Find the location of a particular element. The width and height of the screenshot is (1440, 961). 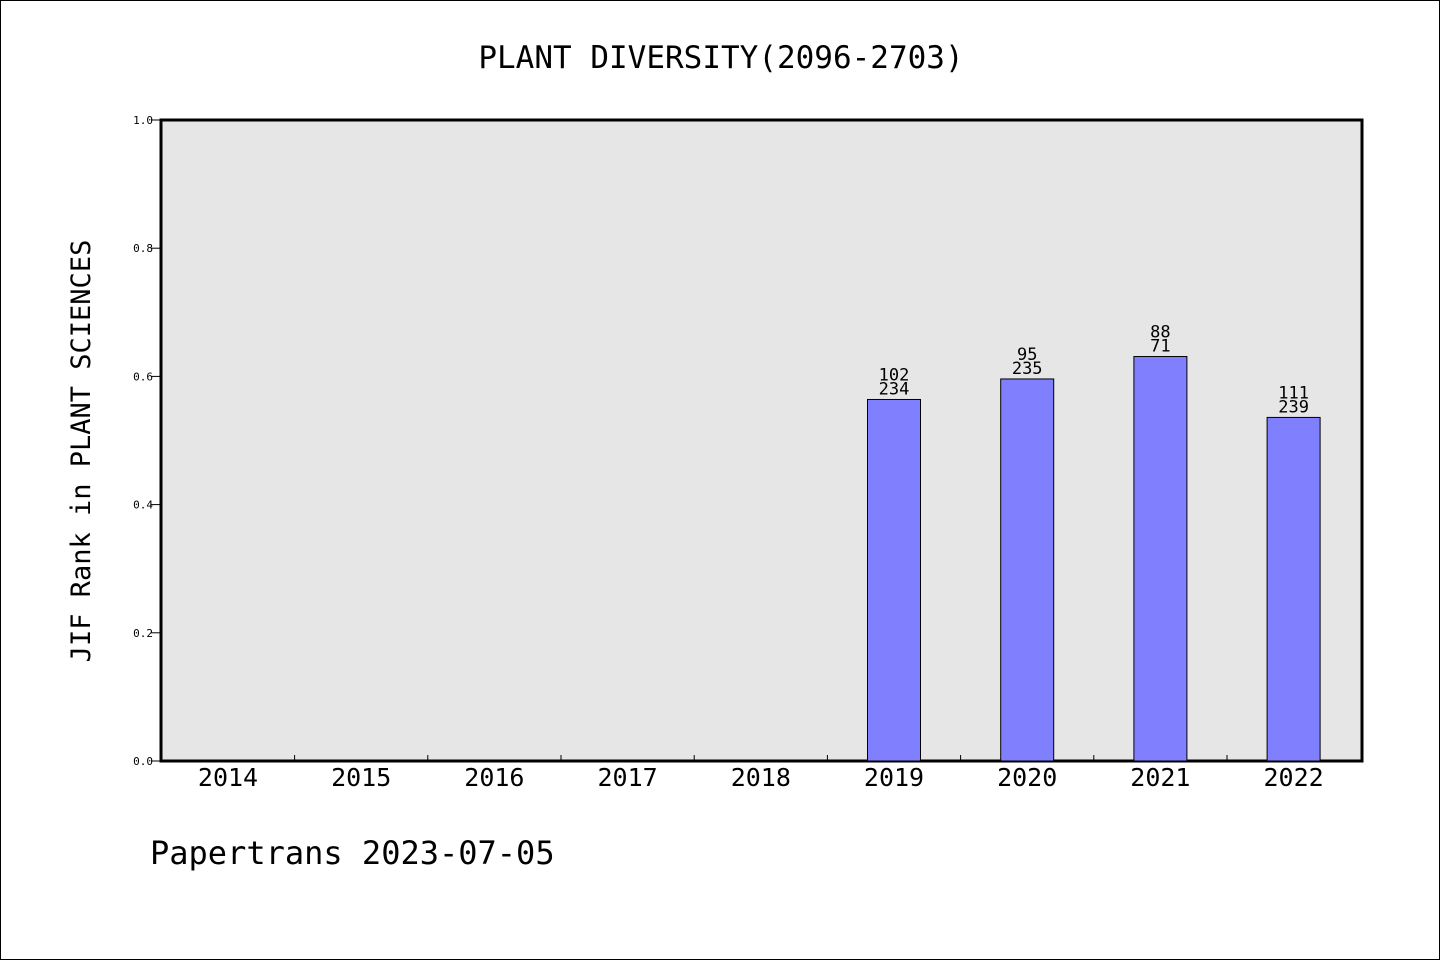

chart-title: PLANT DIVERSITY(2096-2703) is located at coordinates (720, 58).